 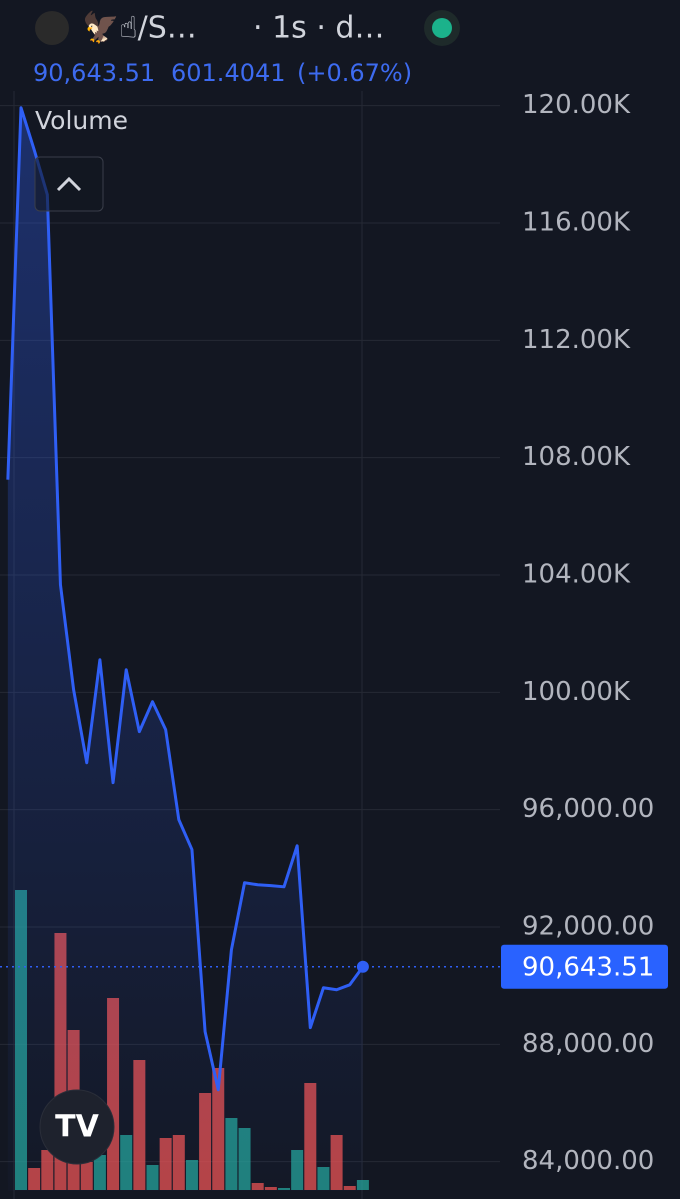 I want to click on collapse-button, so click(x=69, y=184).